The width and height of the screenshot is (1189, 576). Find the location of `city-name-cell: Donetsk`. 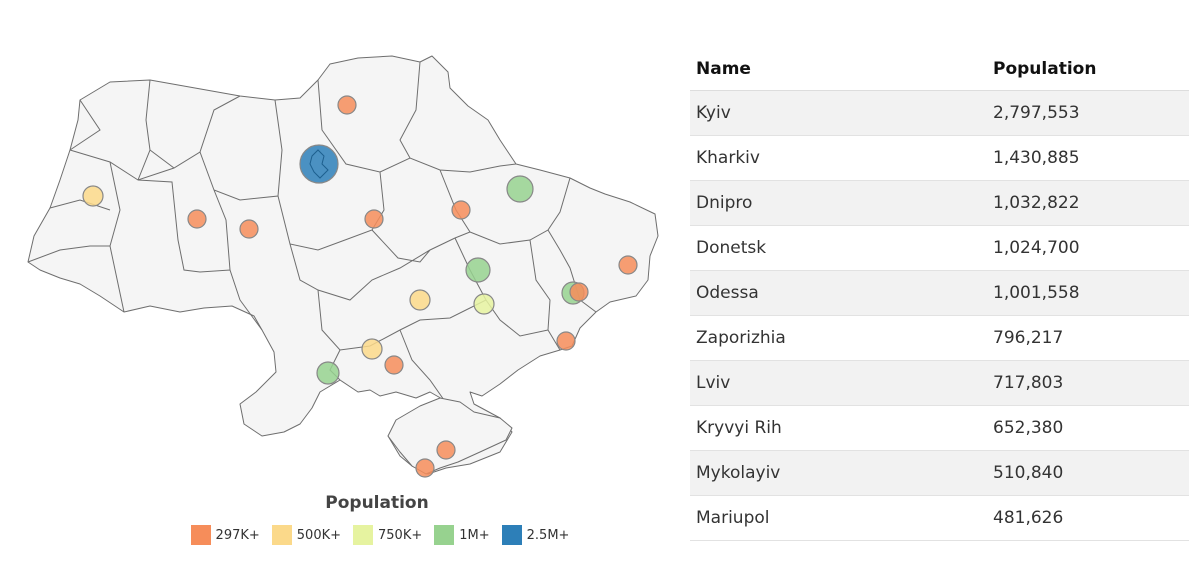

city-name-cell: Donetsk is located at coordinates (838, 248).